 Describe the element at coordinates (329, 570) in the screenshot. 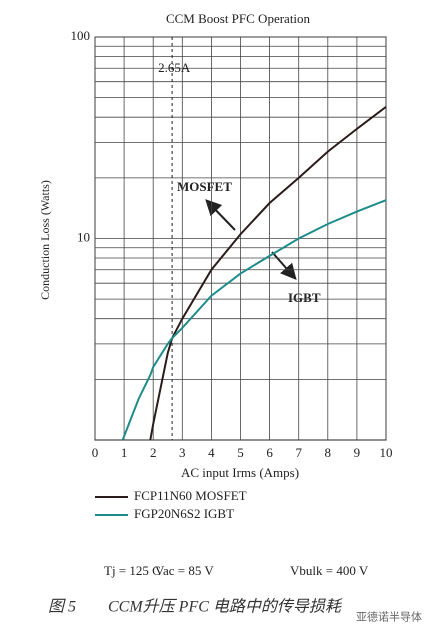

I see `condition: Vbulk = 400 V` at that location.